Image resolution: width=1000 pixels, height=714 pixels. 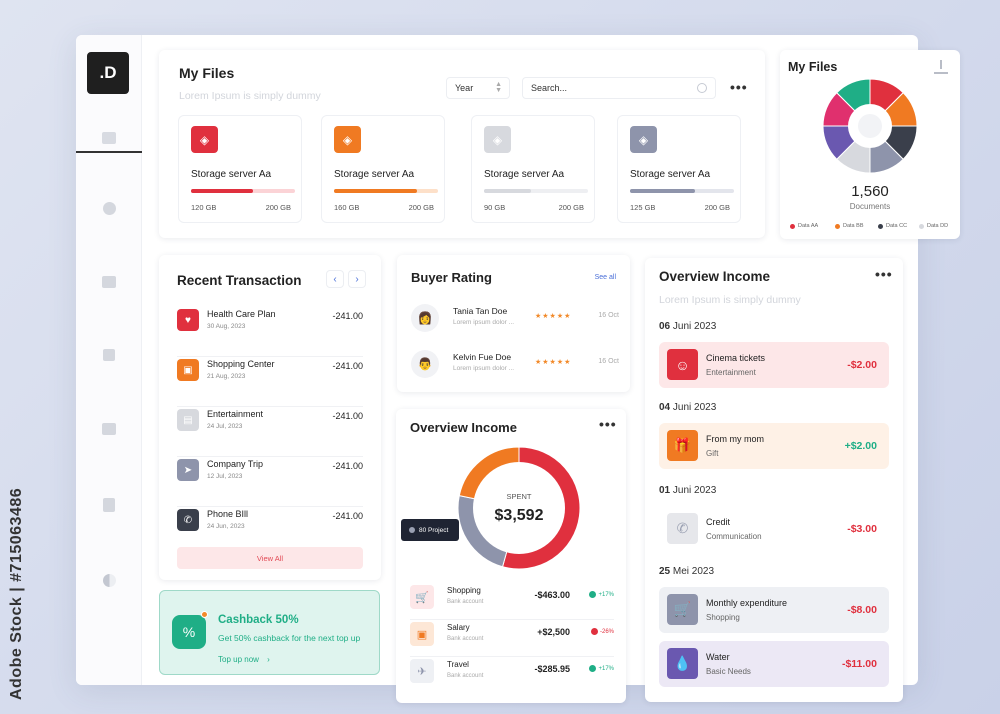 What do you see at coordinates (606, 631) in the screenshot?
I see `income-change-value: -26%` at bounding box center [606, 631].